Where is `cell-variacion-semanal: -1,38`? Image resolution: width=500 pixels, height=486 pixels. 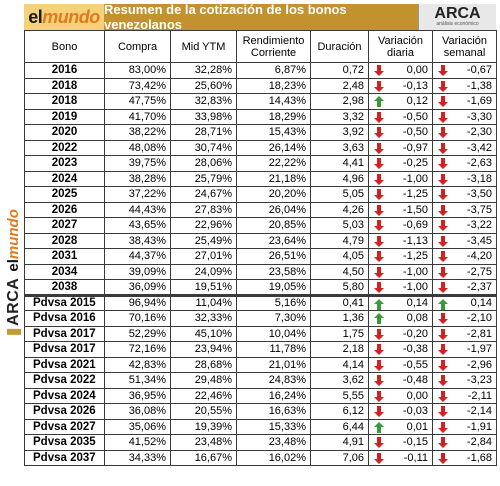
cell-variacion-semanal: -1,38 is located at coordinates (464, 85).